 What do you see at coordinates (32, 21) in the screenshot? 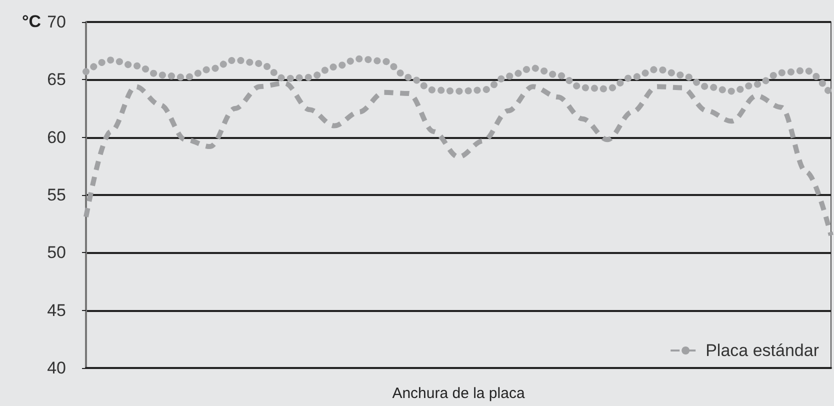
I see `y-axis-title: °C` at bounding box center [32, 21].